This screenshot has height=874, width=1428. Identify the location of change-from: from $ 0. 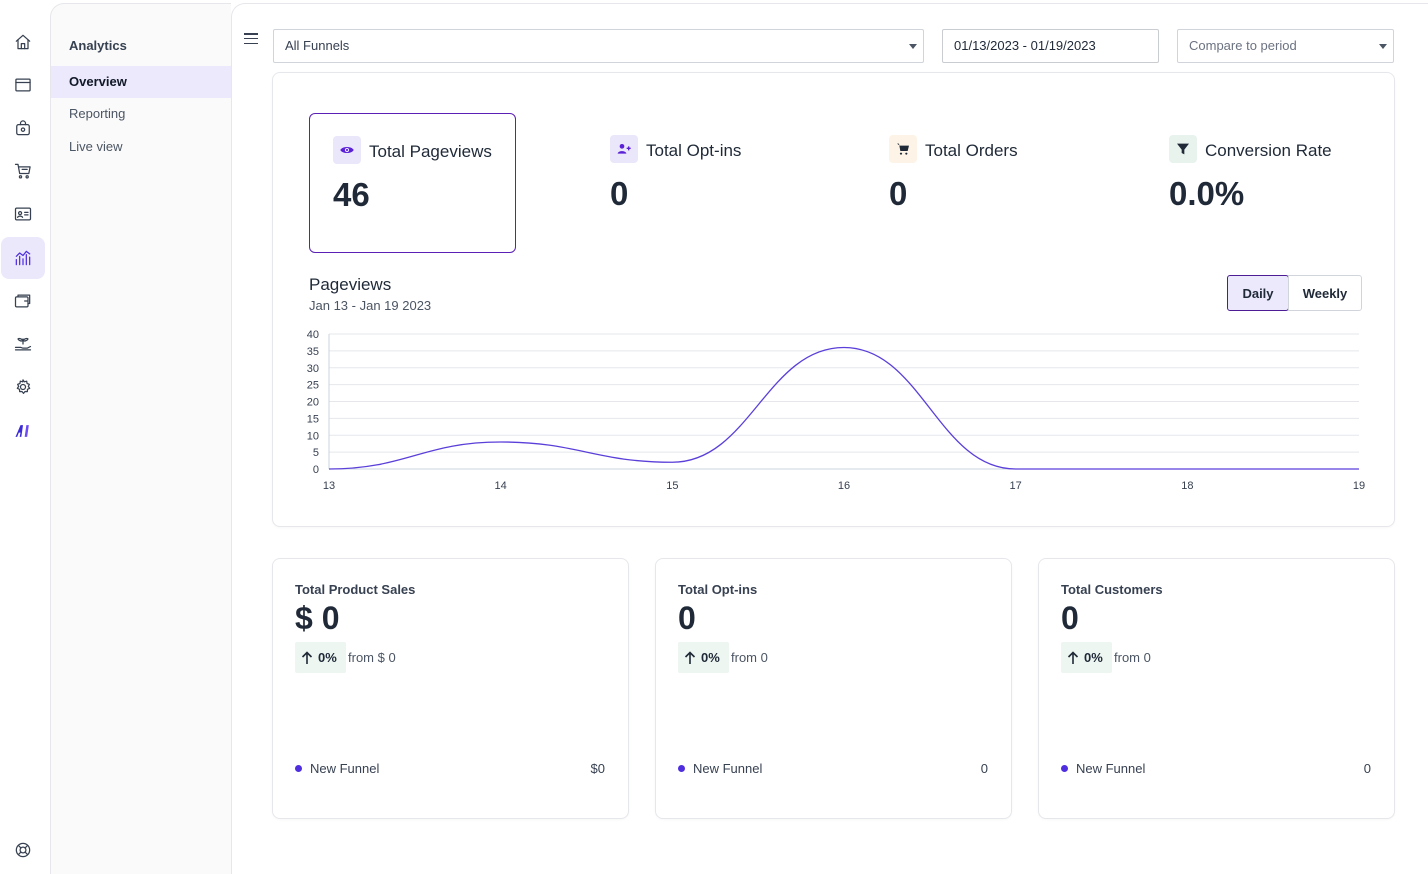
(372, 657).